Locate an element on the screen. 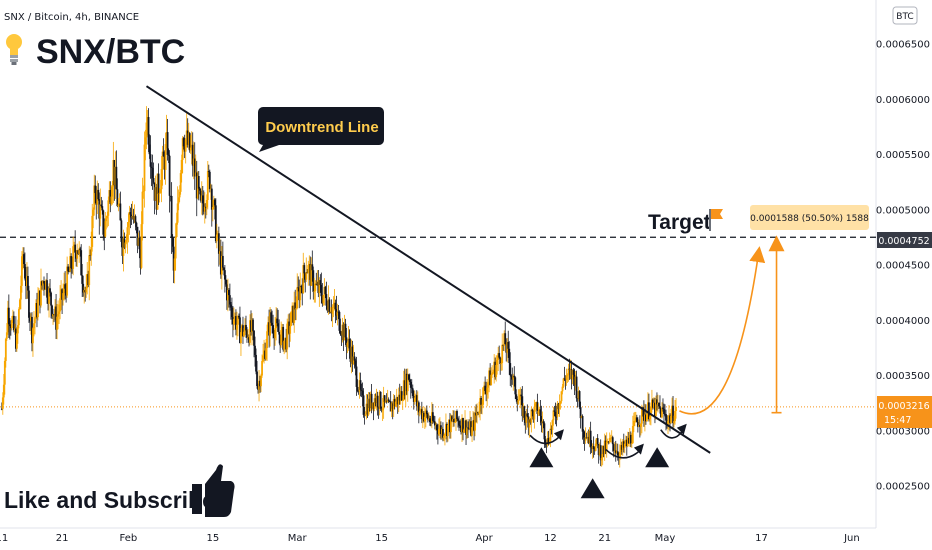 This screenshot has height=550, width=932. x-tick-label: Feb is located at coordinates (129, 538).